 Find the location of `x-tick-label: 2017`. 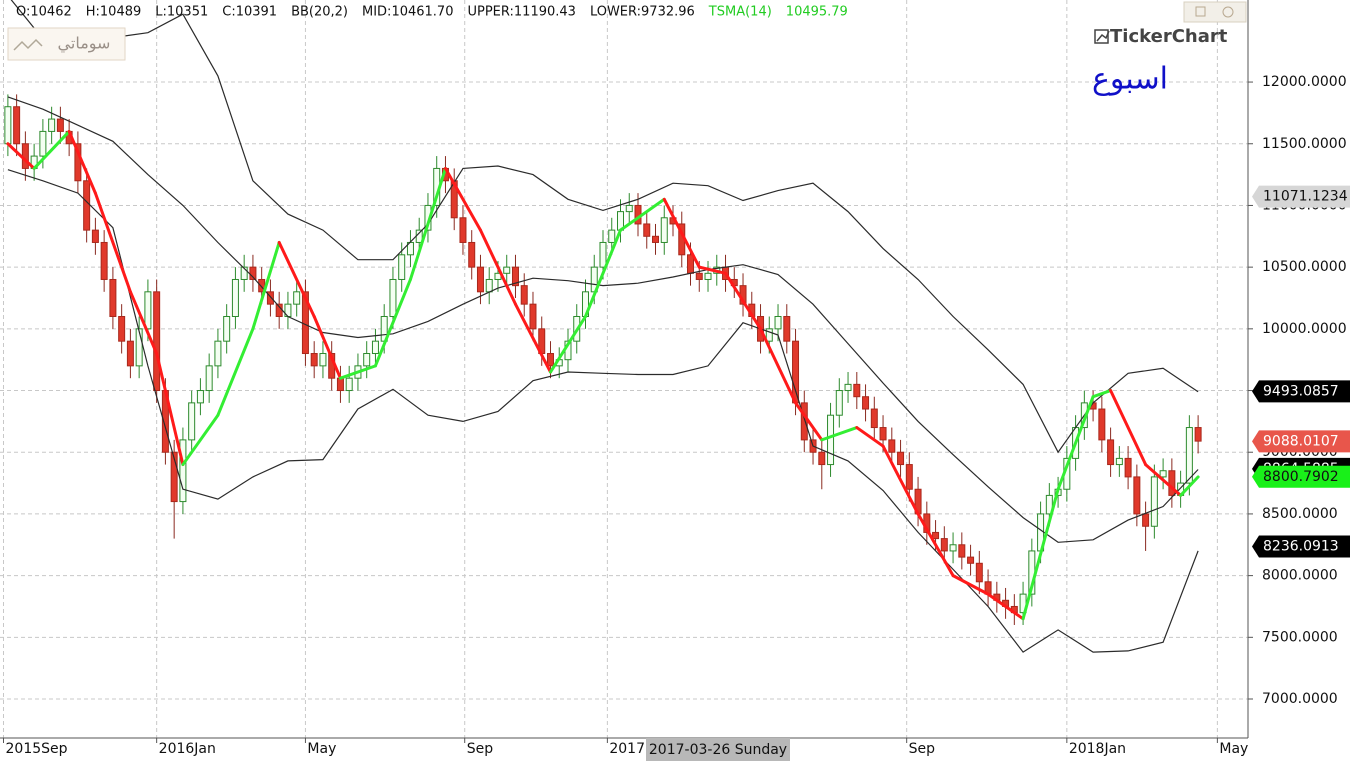

x-tick-label: 2017 is located at coordinates (627, 749).